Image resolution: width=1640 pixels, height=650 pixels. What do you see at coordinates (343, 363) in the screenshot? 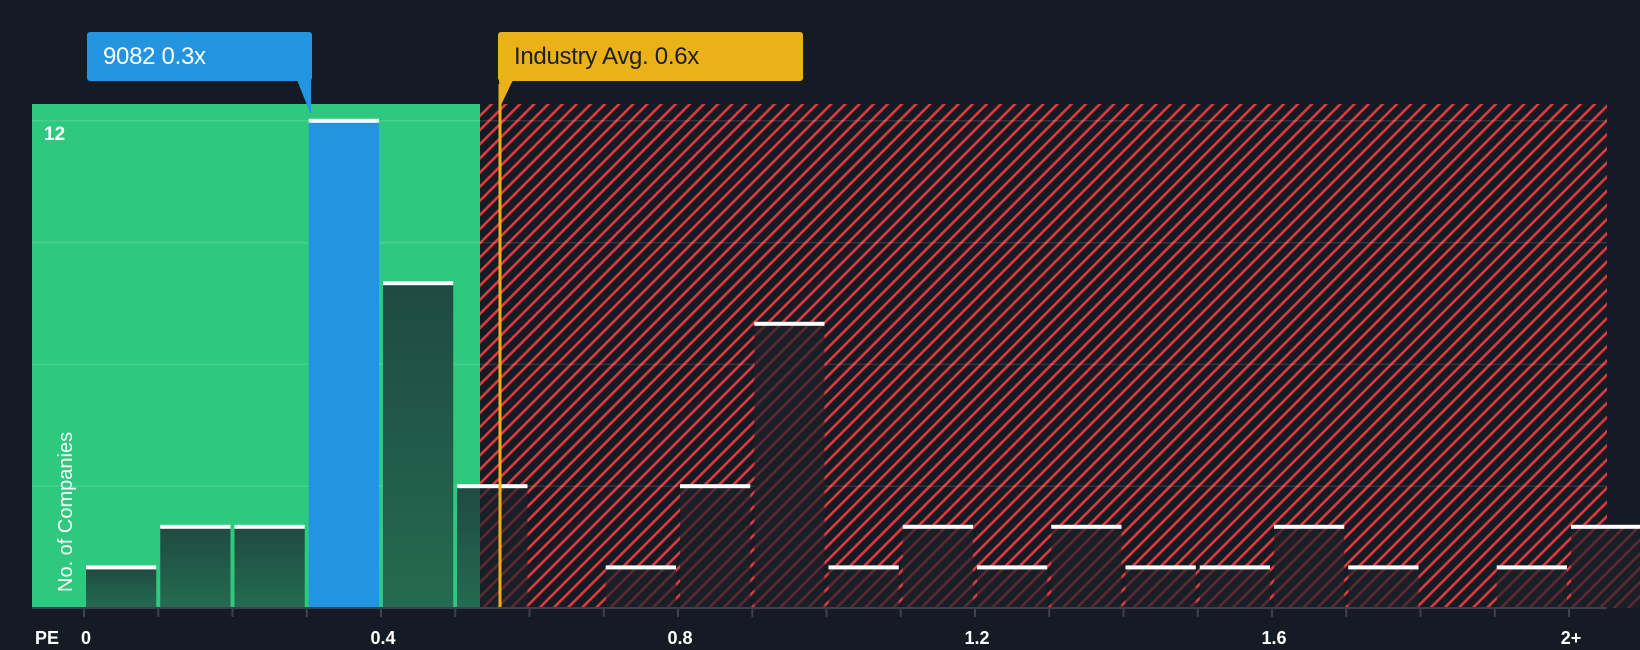
I see `company-bar` at bounding box center [343, 363].